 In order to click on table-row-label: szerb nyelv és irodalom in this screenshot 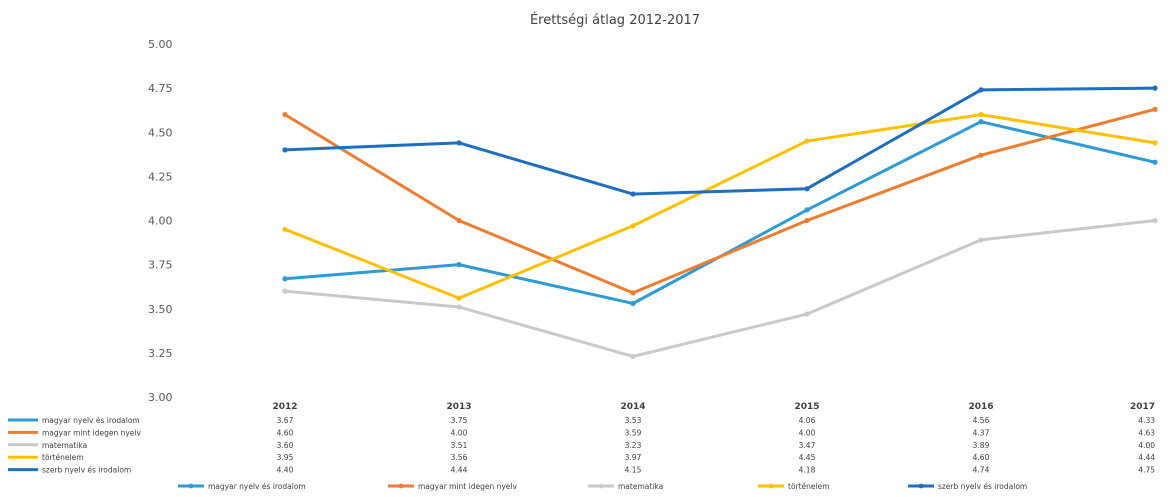, I will do `click(86, 470)`.